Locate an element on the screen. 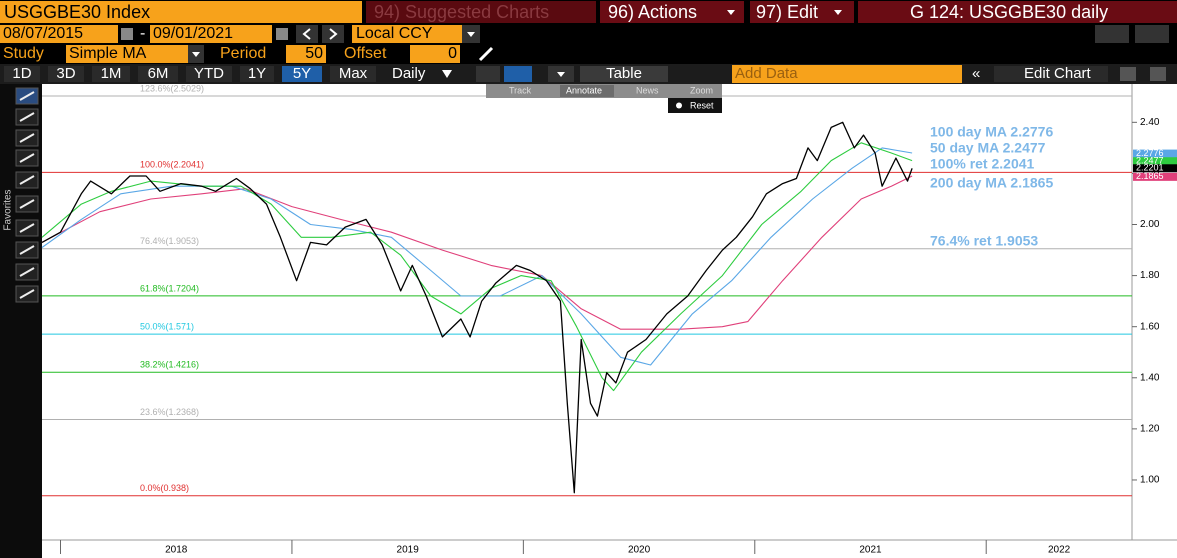  prev-button is located at coordinates (307, 34).